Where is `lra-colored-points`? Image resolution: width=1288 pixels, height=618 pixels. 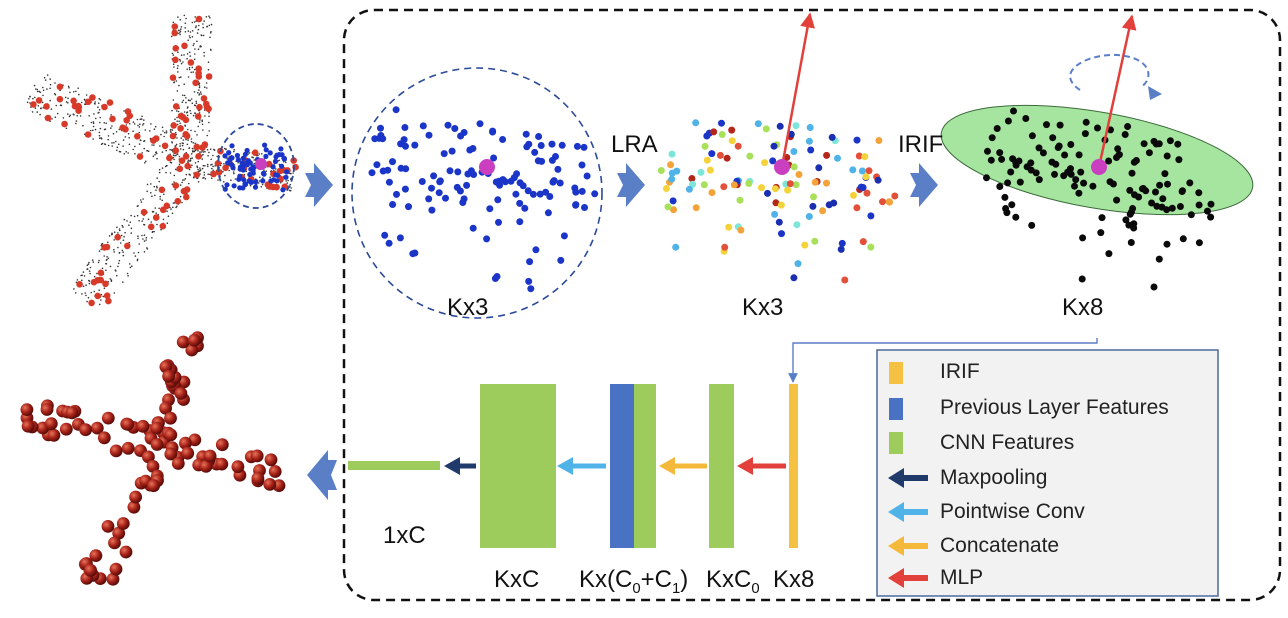
lra-colored-points is located at coordinates (778, 201).